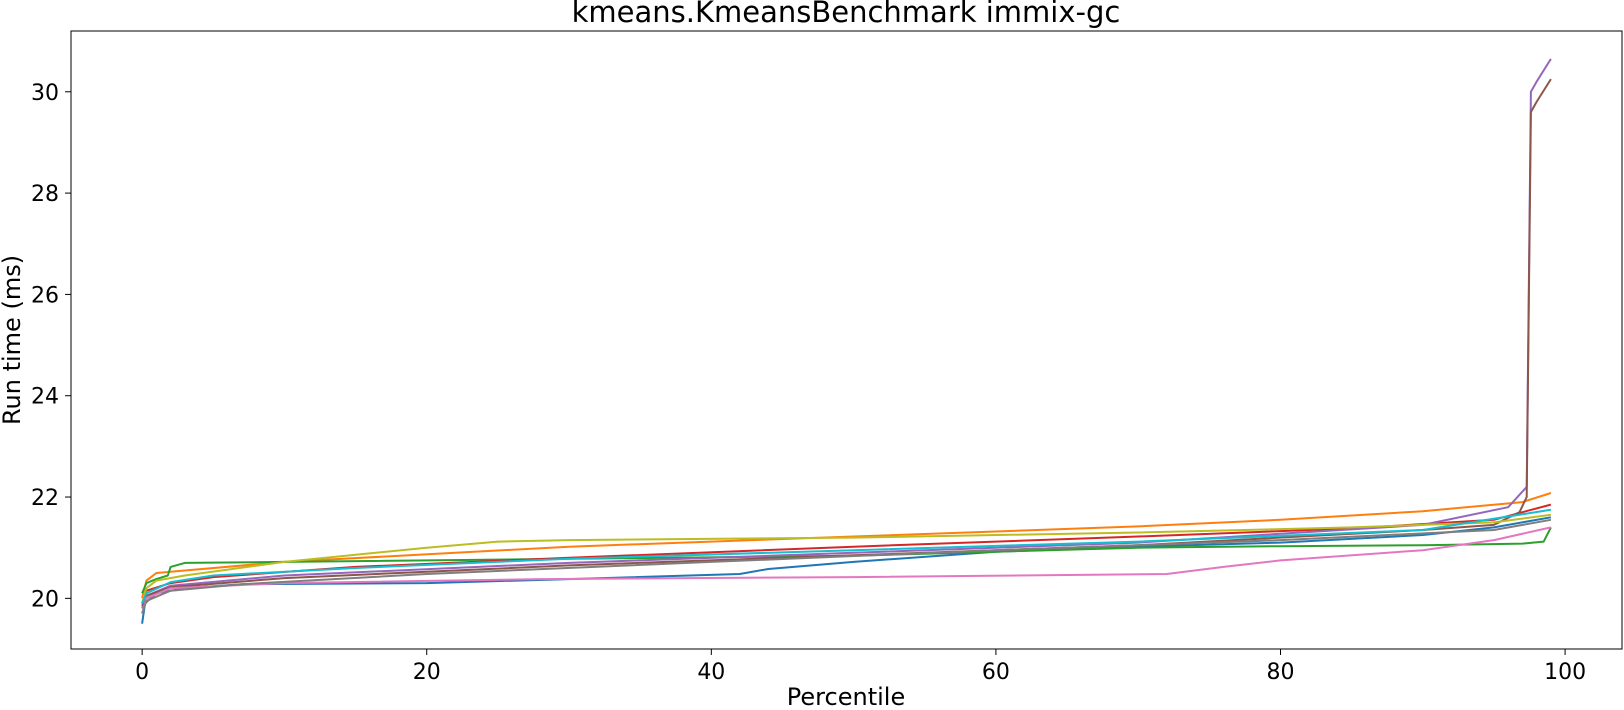 The height and width of the screenshot is (710, 1624). What do you see at coordinates (1565, 672) in the screenshot?
I see `x-tick-label: 100` at bounding box center [1565, 672].